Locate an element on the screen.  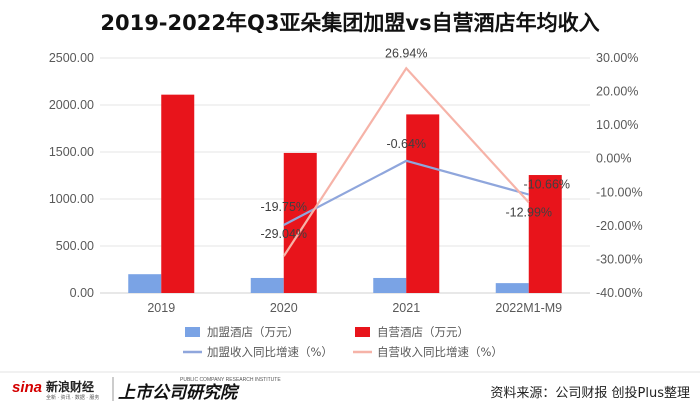
y-right-tick-label: 20.00% is located at coordinates (617, 92).